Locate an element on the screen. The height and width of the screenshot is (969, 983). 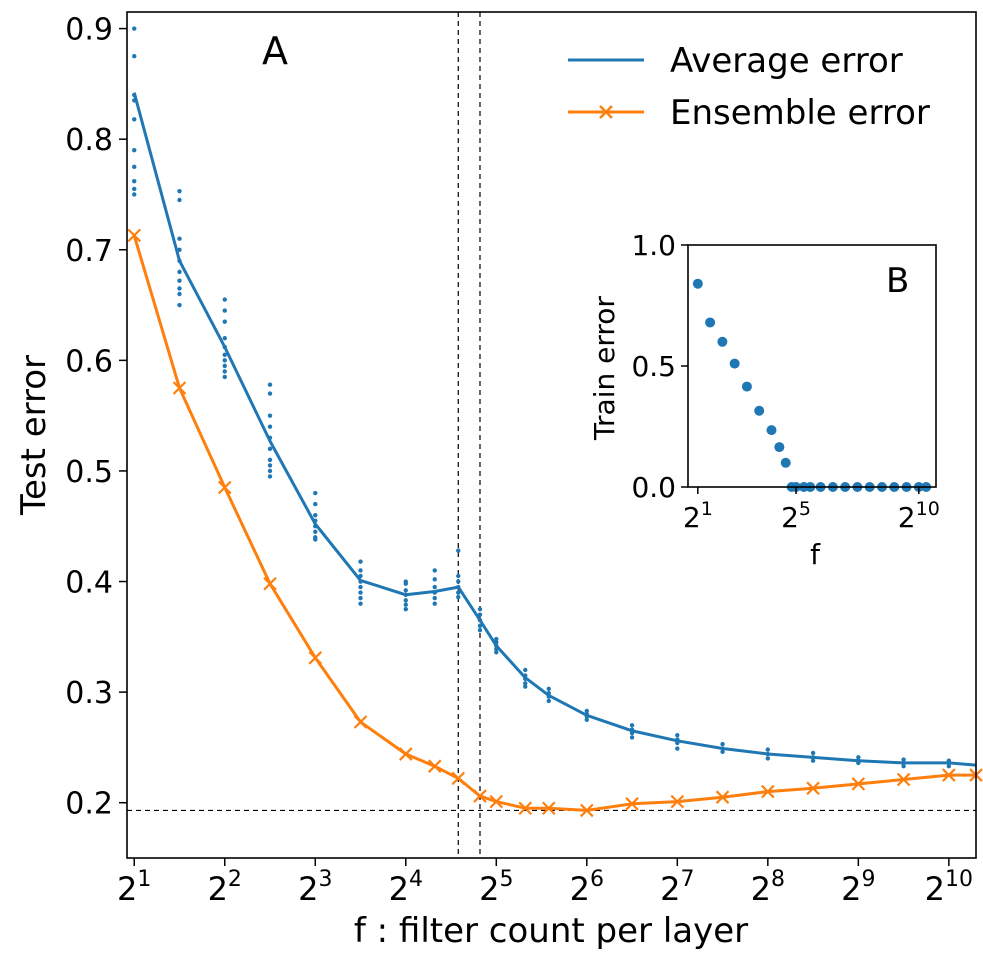
y-axis-label-b: Train error is located at coordinates (604, 368).